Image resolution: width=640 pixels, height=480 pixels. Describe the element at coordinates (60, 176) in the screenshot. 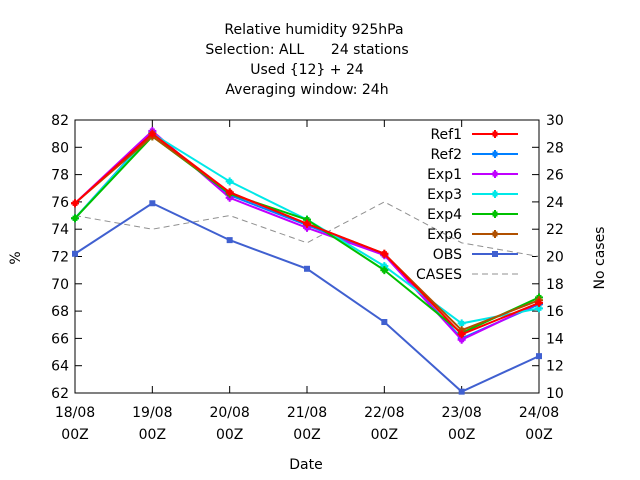

I see `y-tick-label: 78` at that location.